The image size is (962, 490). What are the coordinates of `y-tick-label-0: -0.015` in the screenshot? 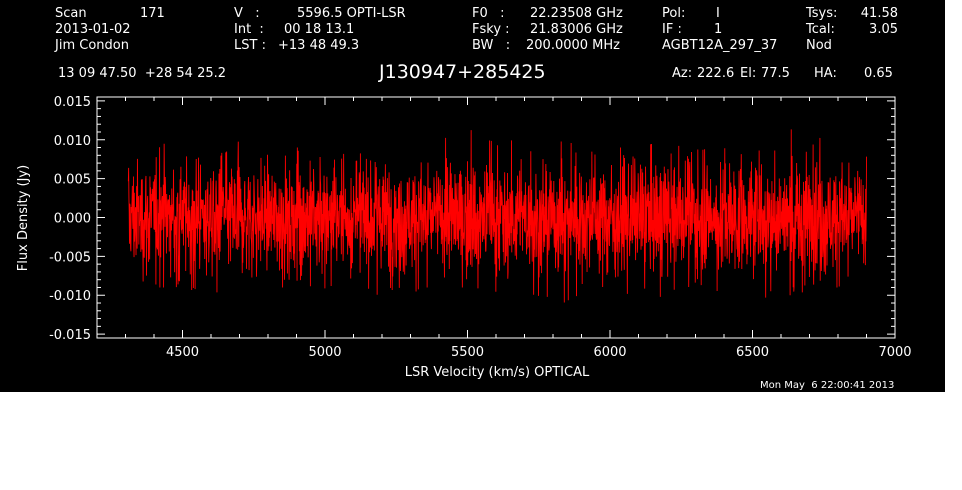 It's located at (70, 335).